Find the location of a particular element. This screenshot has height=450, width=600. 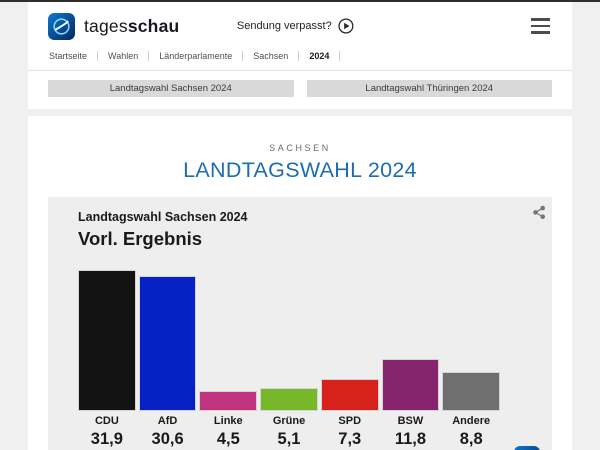

chart-title: Landtagswahl Sachsen 2024 is located at coordinates (163, 217).